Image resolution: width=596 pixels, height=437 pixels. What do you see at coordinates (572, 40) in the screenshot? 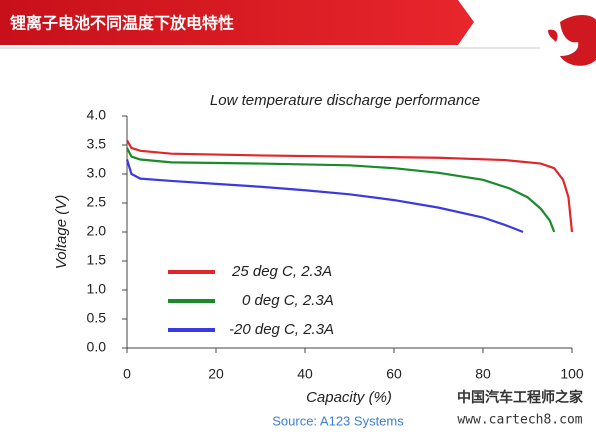
I see `logo` at bounding box center [572, 40].